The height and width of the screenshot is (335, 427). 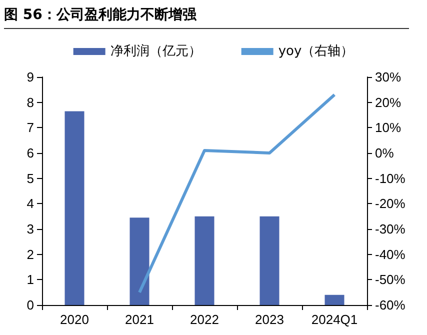 I want to click on x-tick-label: 2021, so click(x=139, y=319).